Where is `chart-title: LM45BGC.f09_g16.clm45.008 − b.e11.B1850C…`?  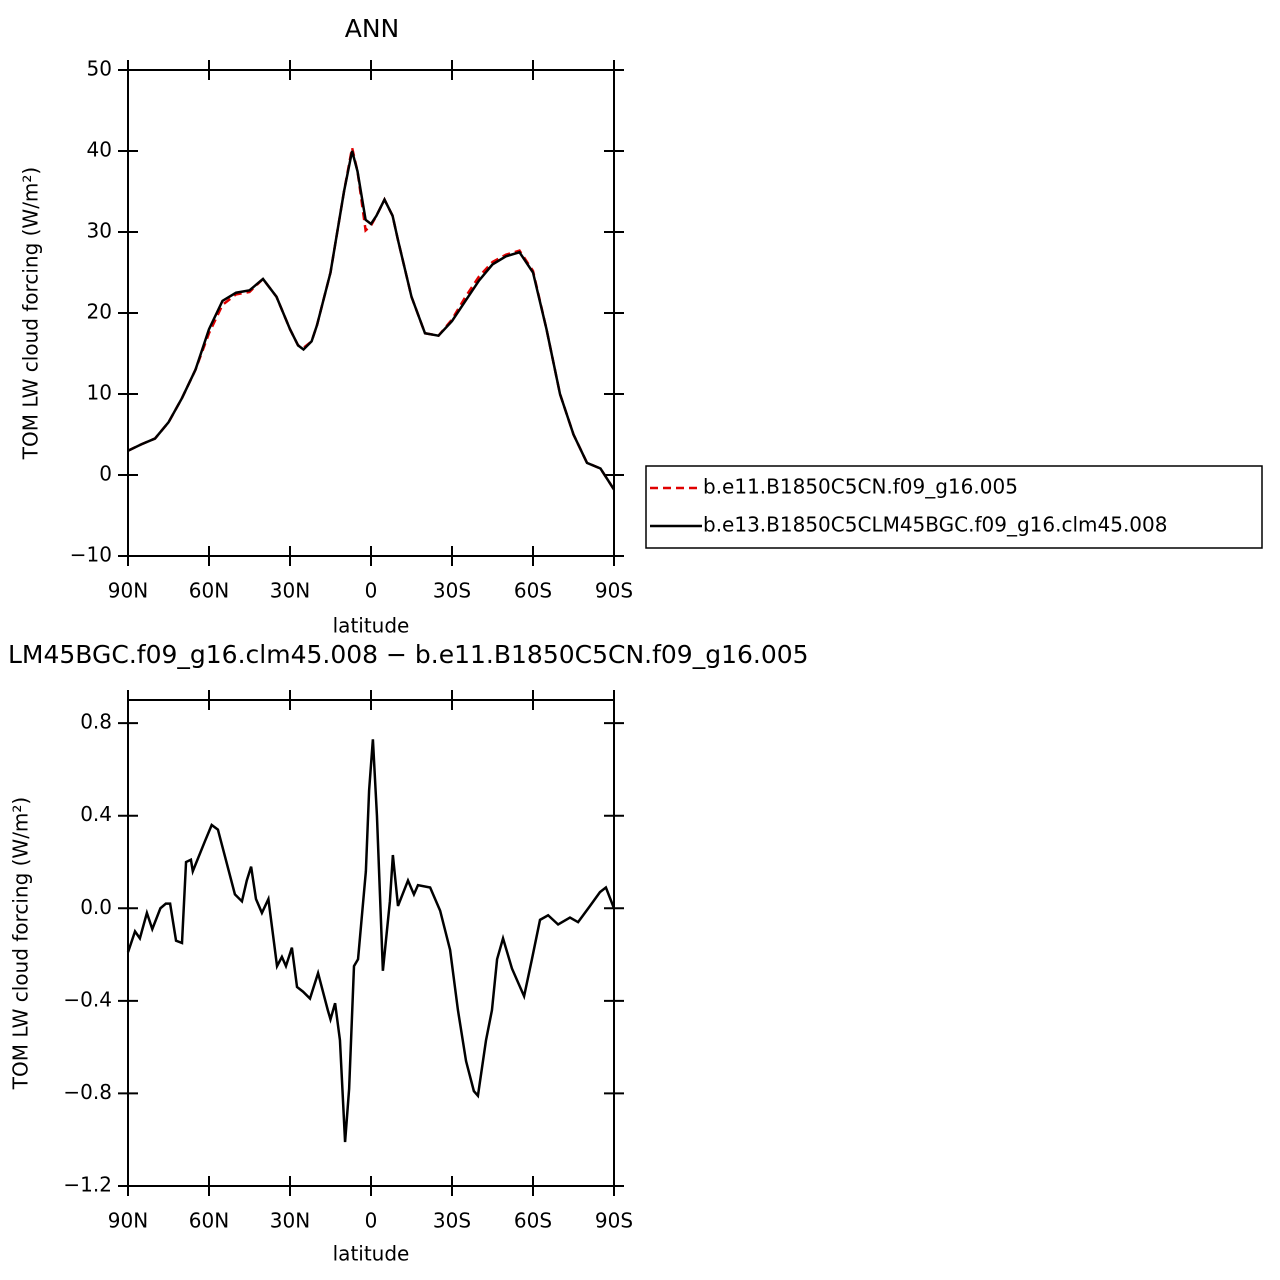
chart-title: LM45BGC.f09_g16.clm45.008 − b.e11.B1850C… is located at coordinates (408, 654).